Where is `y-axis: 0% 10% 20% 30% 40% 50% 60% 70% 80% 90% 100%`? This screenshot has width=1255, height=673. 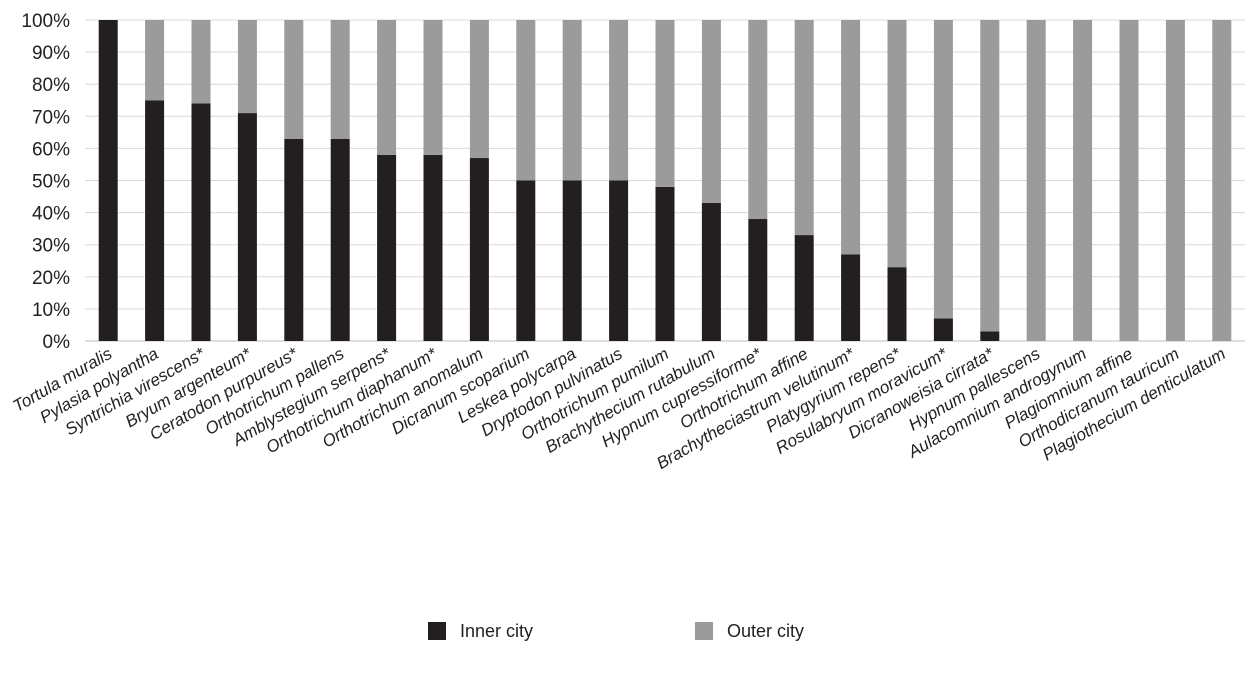
y-axis: 0% 10% 20% 30% 40% 50% 60% 70% 80% 90% 100% is located at coordinates (45, 182).